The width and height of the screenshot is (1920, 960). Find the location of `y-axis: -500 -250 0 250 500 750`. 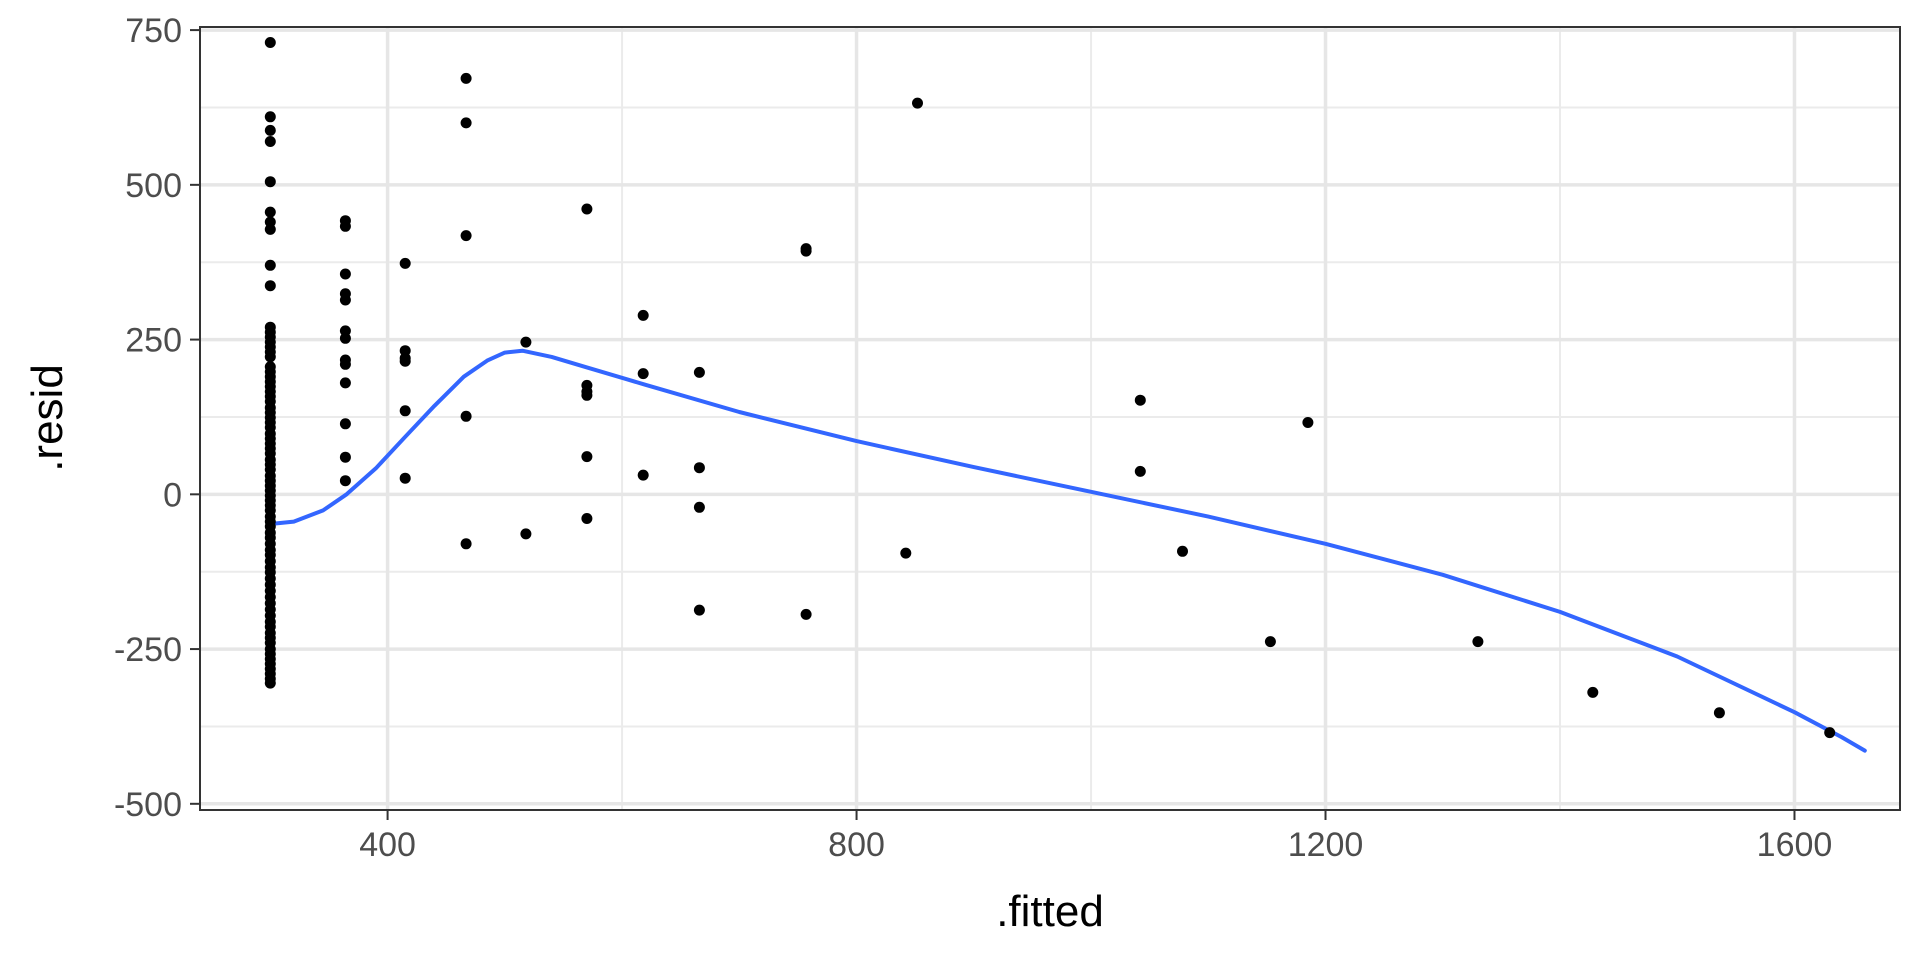

y-axis: -500 -250 0 250 500 750 is located at coordinates (157, 418).